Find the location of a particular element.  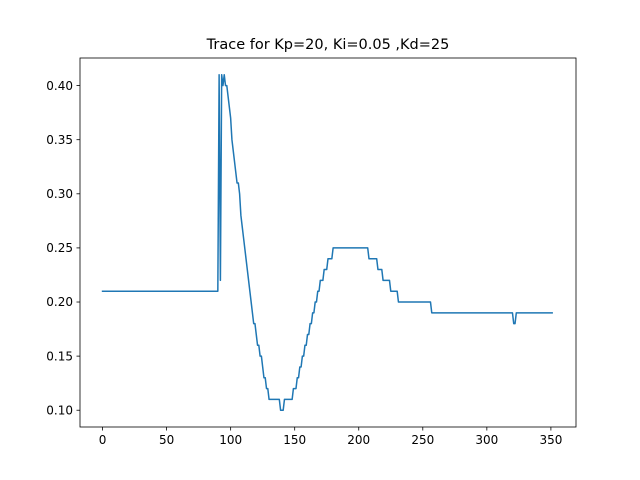

y-tick-label: 0.30 is located at coordinates (59, 194).